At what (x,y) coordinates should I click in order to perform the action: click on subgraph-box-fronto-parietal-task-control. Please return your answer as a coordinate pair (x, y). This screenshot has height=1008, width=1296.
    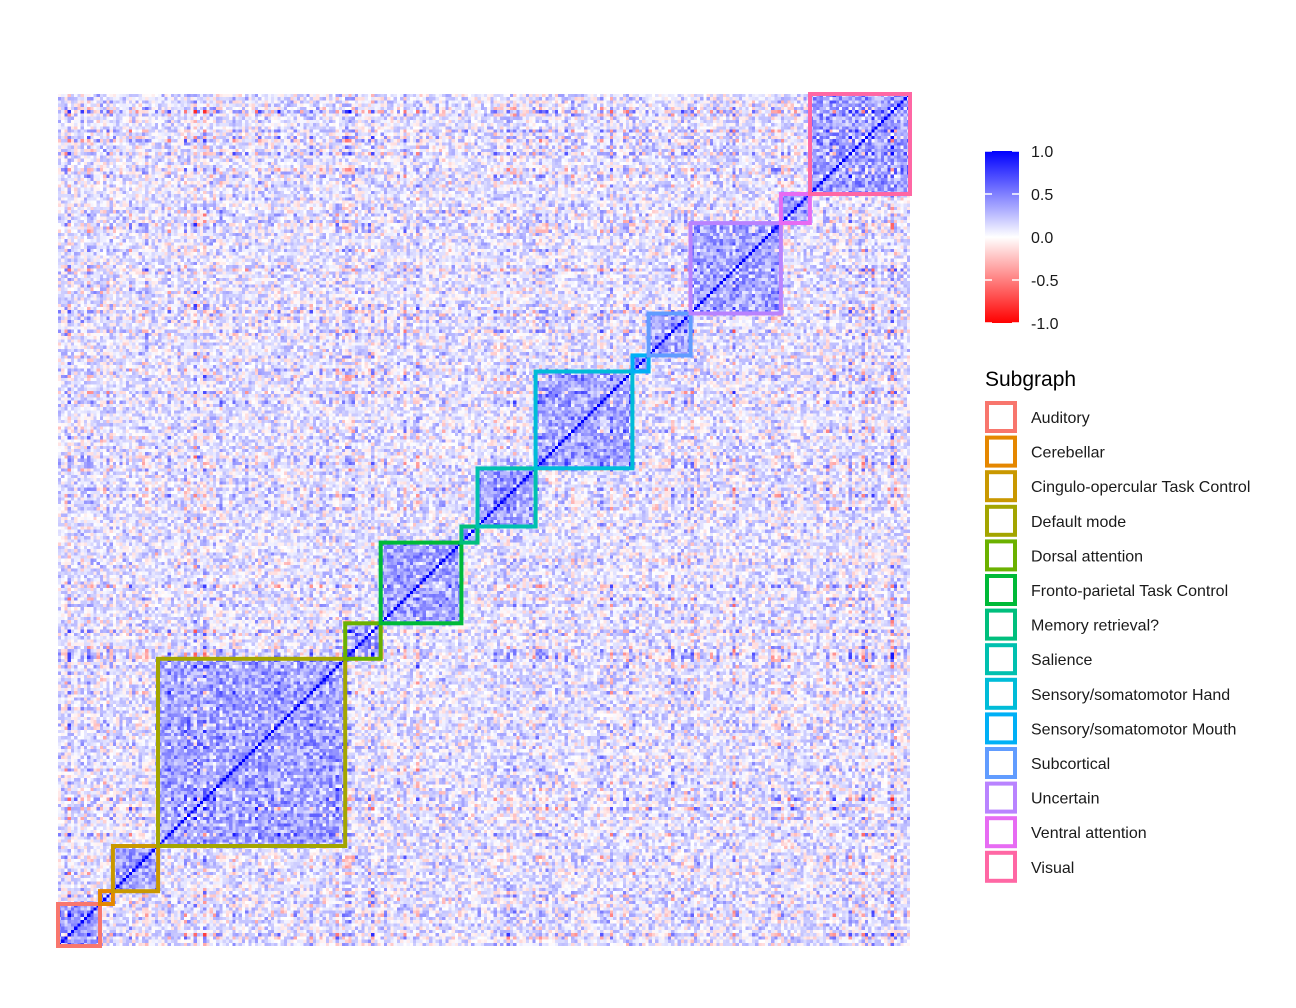
    Looking at the image, I should click on (421, 583).